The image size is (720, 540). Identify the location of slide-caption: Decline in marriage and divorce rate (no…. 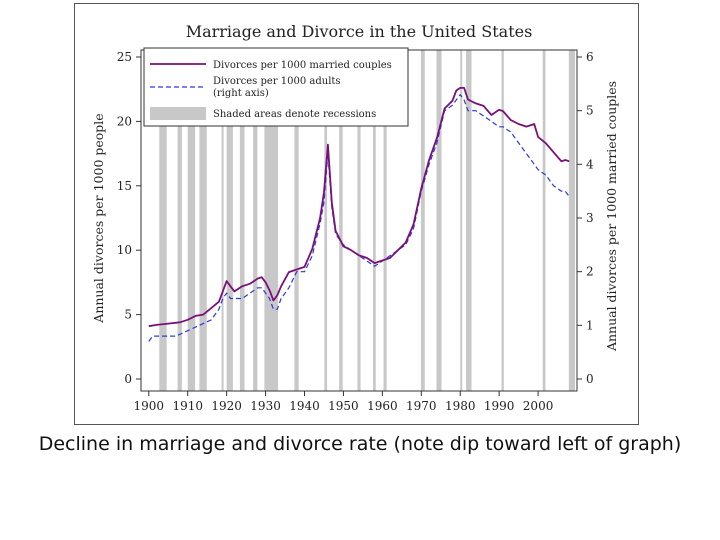
(360, 444).